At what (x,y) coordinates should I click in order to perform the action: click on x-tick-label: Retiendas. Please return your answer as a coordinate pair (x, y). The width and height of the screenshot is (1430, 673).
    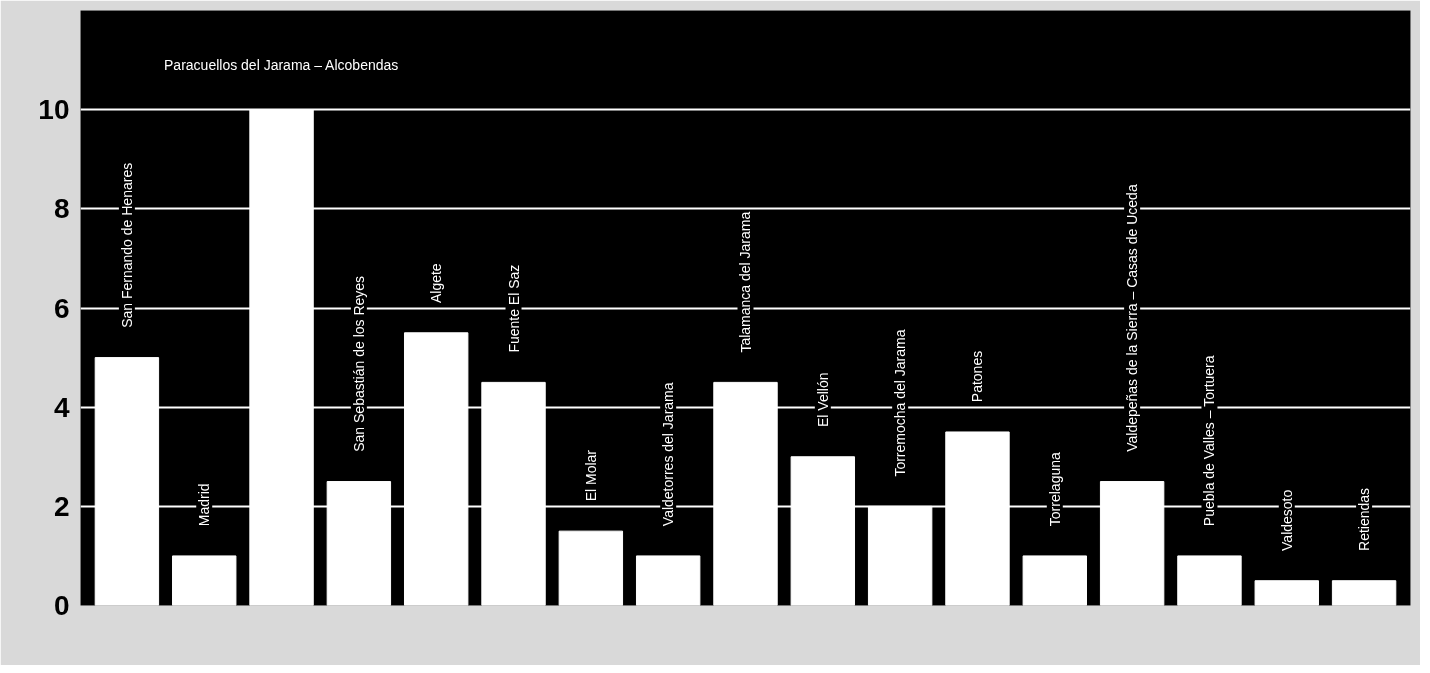
    Looking at the image, I should click on (1364, 519).